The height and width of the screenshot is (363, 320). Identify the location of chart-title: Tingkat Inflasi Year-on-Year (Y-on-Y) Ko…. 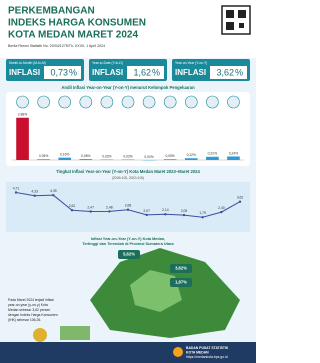
(128, 171).